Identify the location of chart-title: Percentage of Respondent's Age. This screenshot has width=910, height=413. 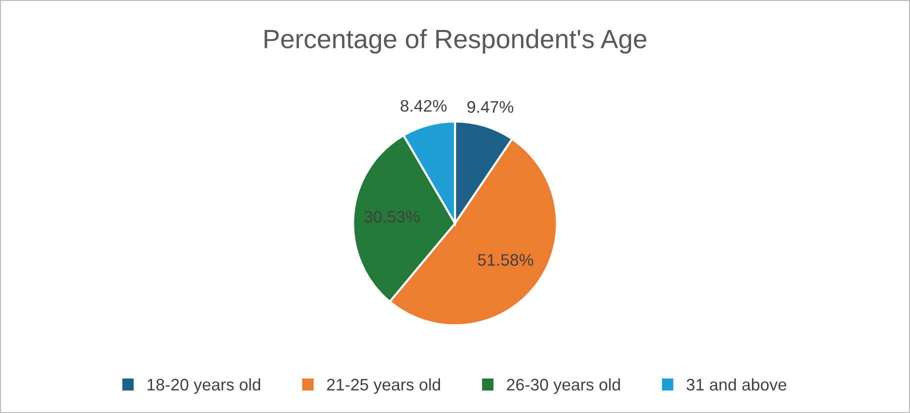
(455, 41).